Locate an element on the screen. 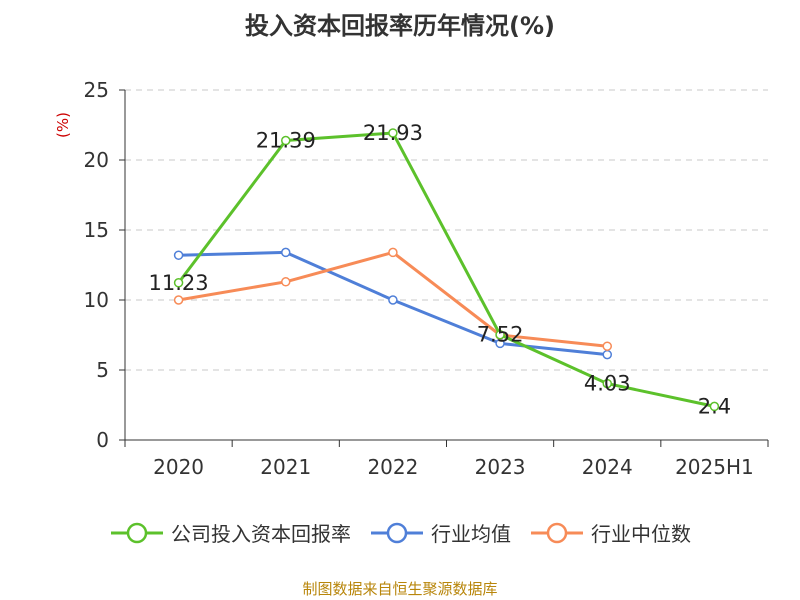 The image size is (800, 600). legend-item: 行业均值 is located at coordinates (440, 532).